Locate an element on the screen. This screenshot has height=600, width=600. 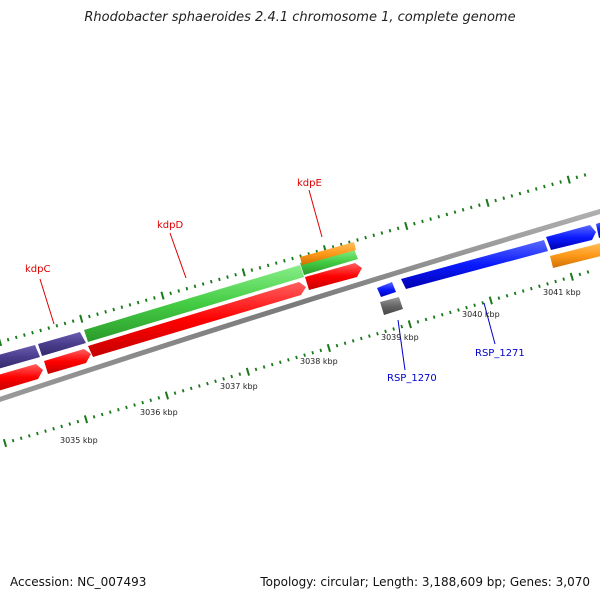
tick-label-3035: 3035 kbp is located at coordinates (79, 440).